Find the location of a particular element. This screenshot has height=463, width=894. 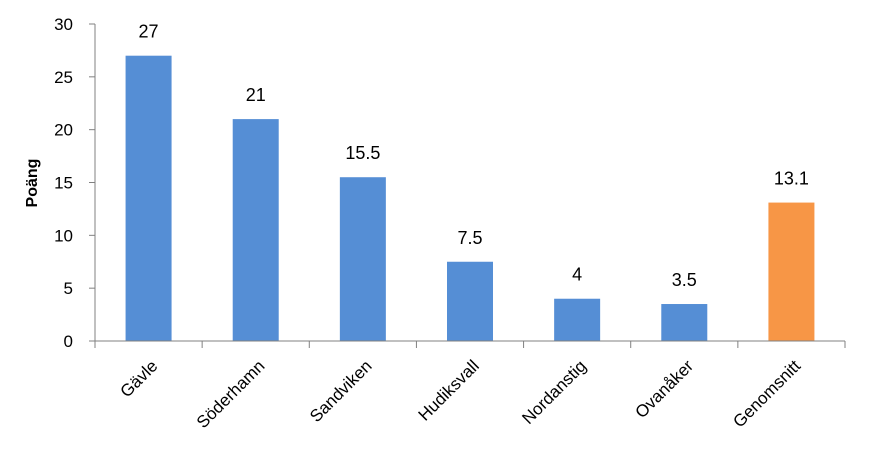

data-label: 13.1 is located at coordinates (791, 179).